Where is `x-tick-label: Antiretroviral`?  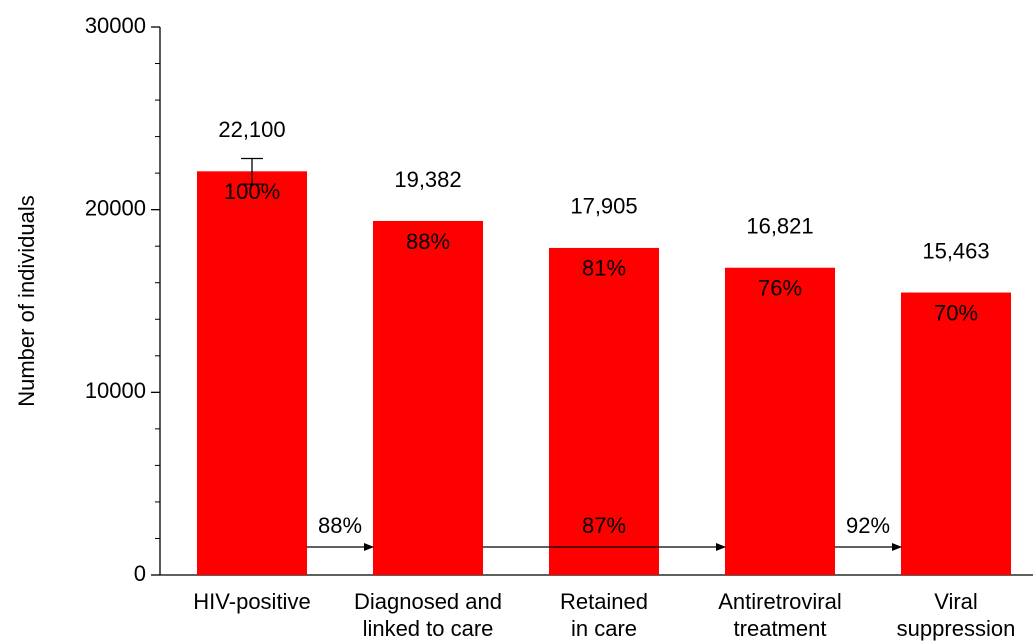
x-tick-label: Antiretroviral is located at coordinates (779, 601).